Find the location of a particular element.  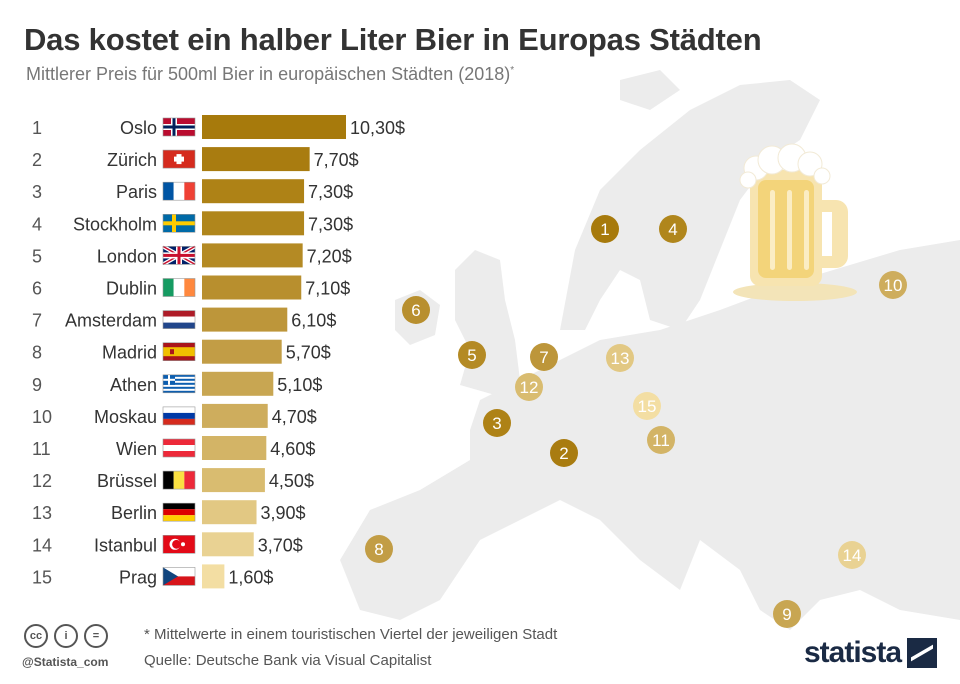

map-marker: 3 is located at coordinates (497, 423).